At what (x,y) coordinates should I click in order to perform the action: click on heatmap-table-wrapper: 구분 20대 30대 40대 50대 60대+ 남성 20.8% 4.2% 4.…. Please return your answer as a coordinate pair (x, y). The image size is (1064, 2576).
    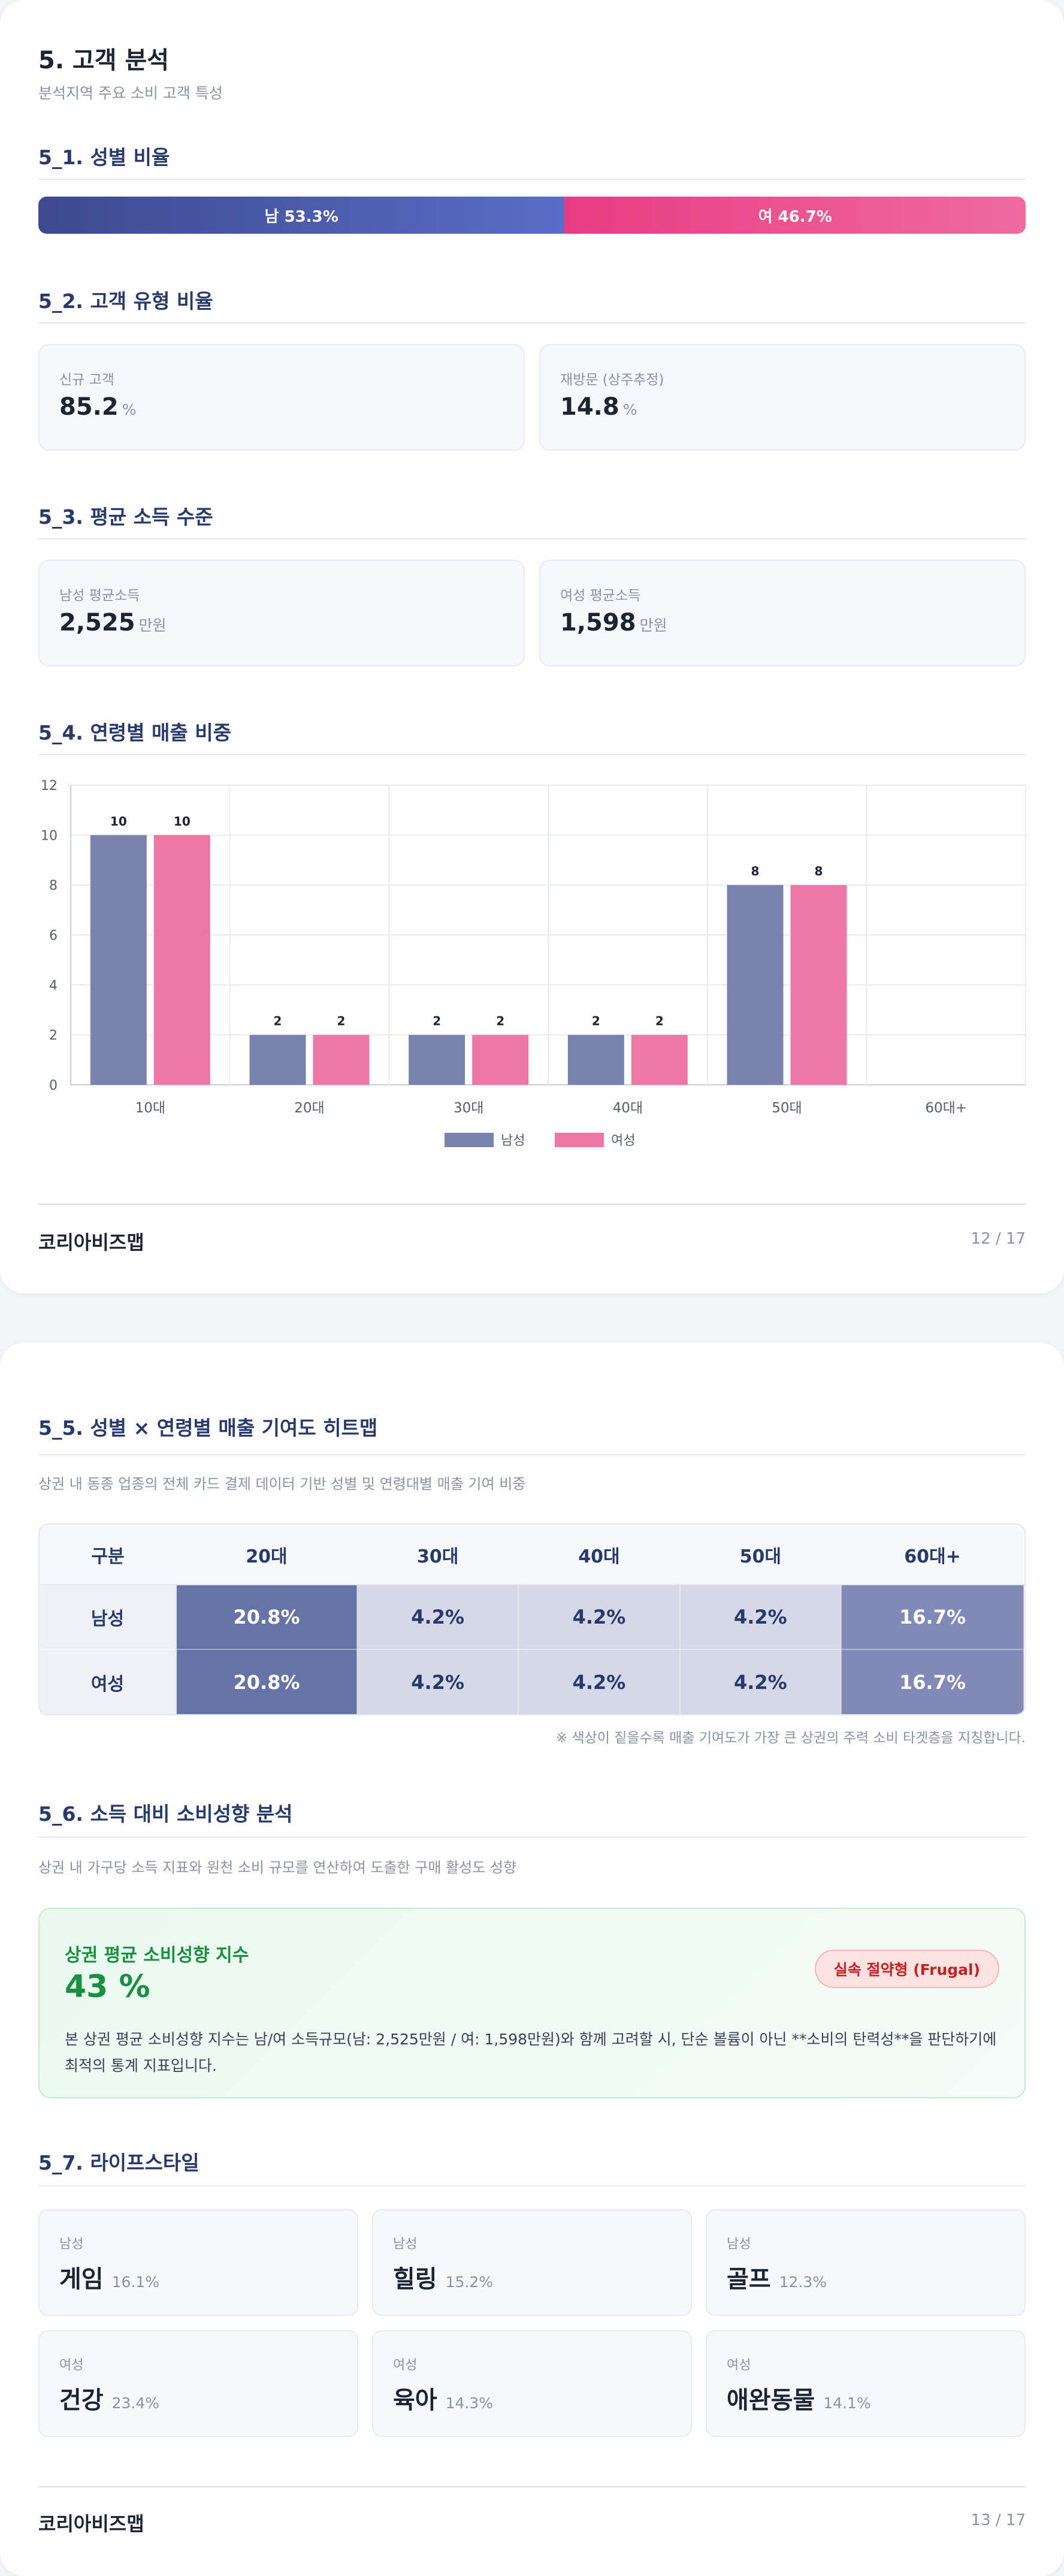
    Looking at the image, I should click on (532, 1620).